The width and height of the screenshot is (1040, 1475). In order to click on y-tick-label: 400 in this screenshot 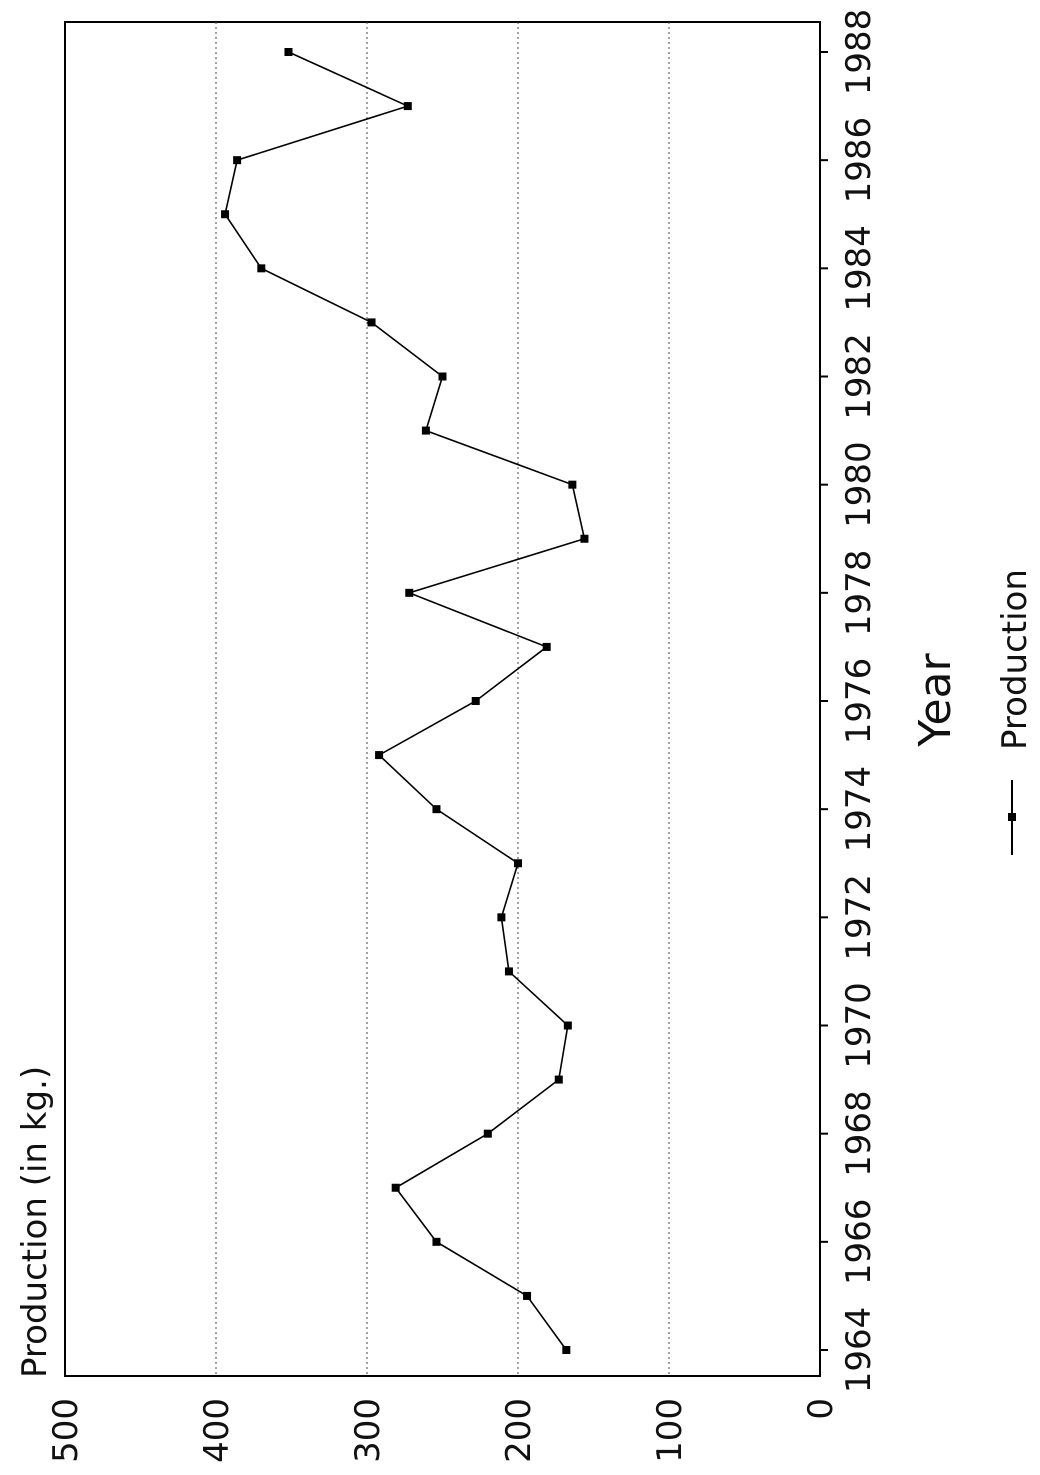, I will do `click(217, 1430)`.